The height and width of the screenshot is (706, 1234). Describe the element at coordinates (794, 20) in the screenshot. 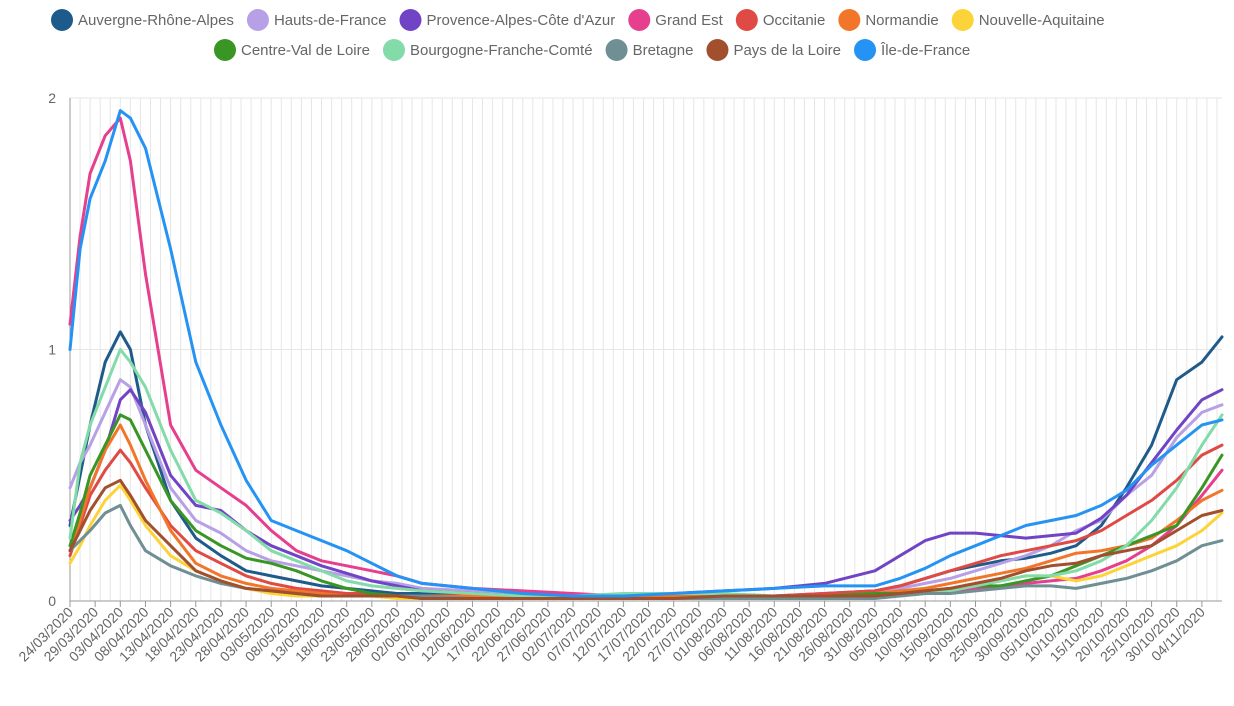

I see `legend-label: Occitanie` at that location.